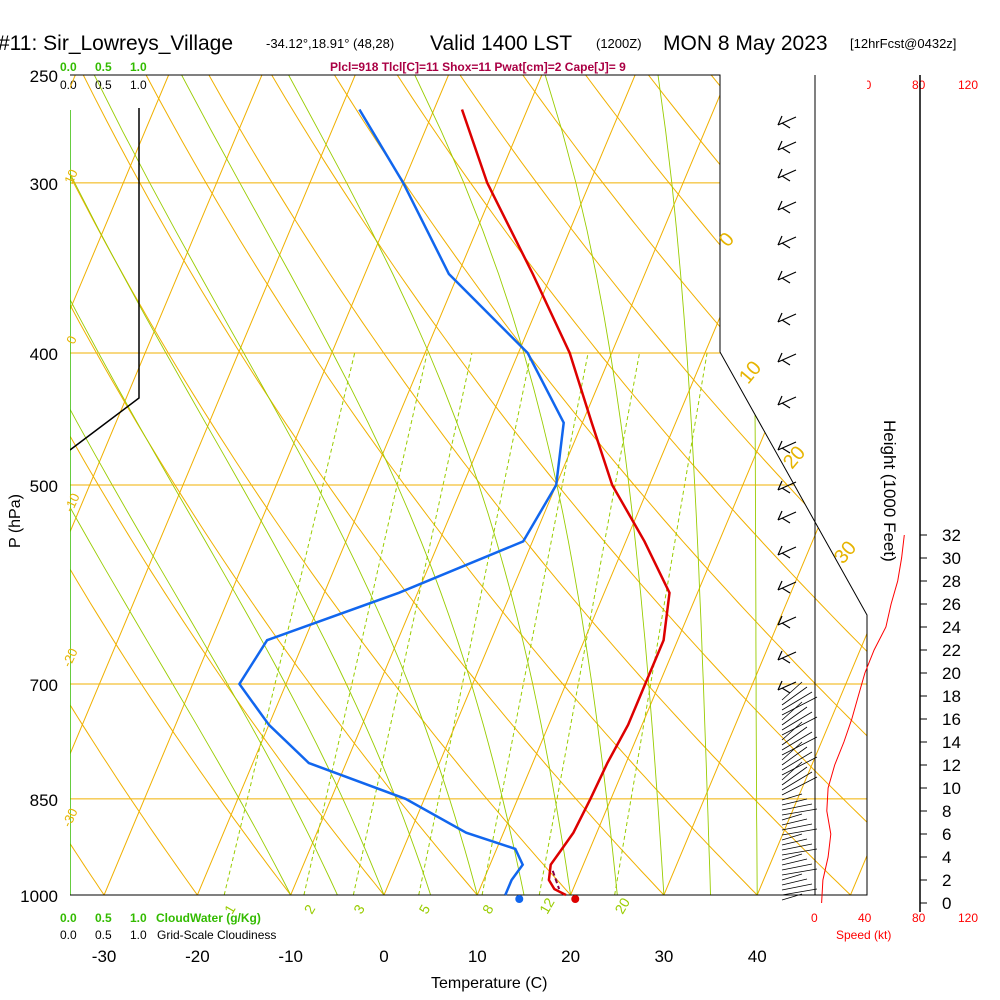  What do you see at coordinates (138, 935) in the screenshot?
I see `cl-bot-2: 1.0` at bounding box center [138, 935].